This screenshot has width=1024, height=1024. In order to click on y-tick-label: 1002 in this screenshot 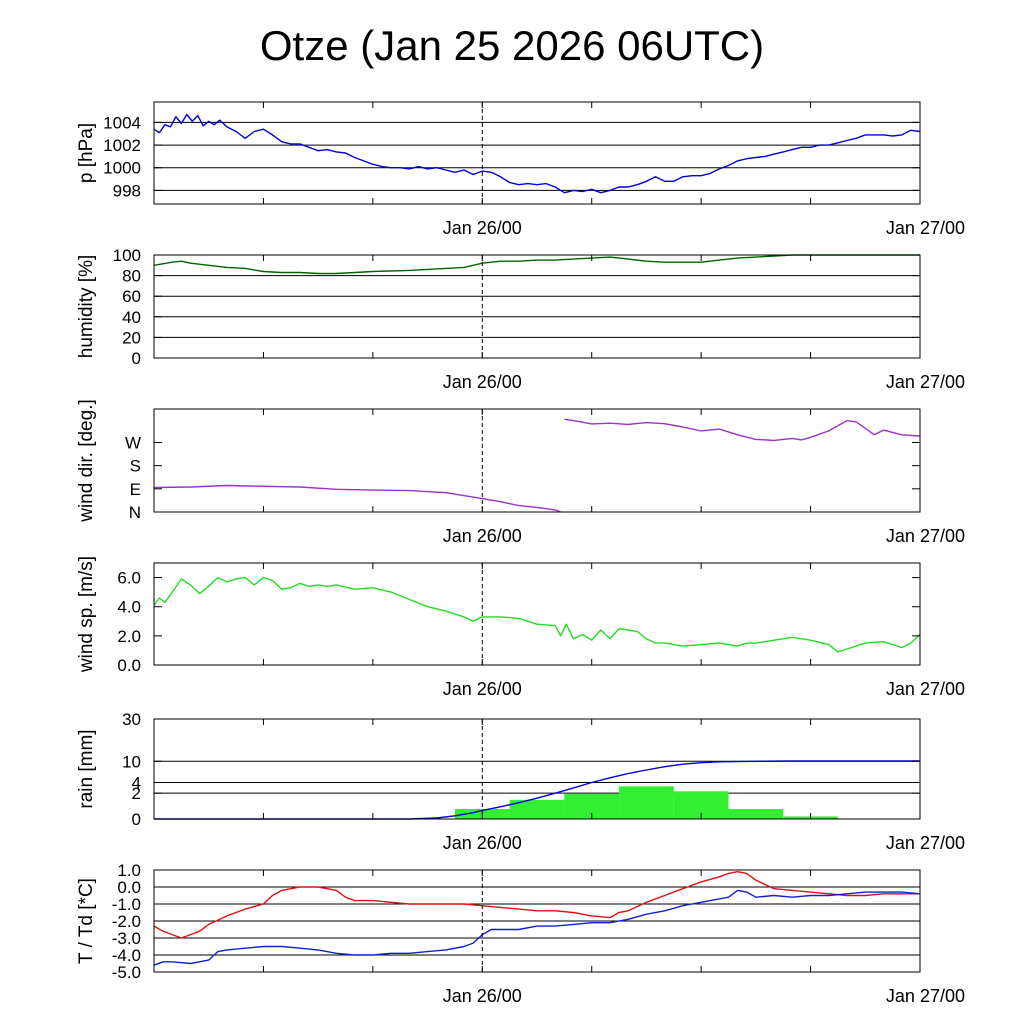, I will do `click(122, 145)`.